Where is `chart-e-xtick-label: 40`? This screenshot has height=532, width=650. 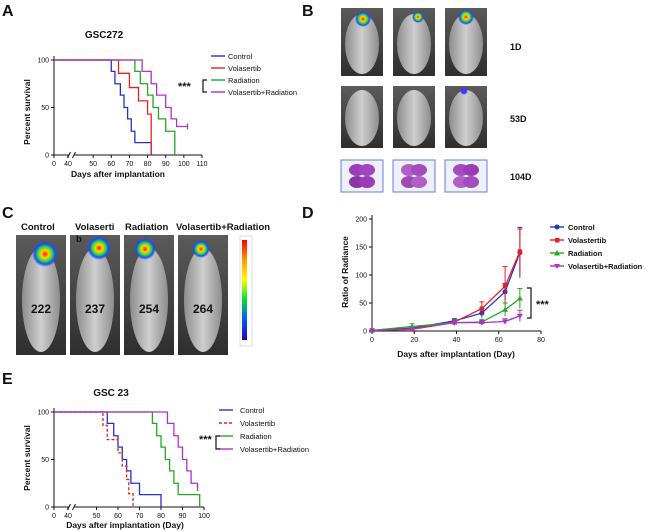
chart-e-xtick-label: 40 is located at coordinates (68, 516).